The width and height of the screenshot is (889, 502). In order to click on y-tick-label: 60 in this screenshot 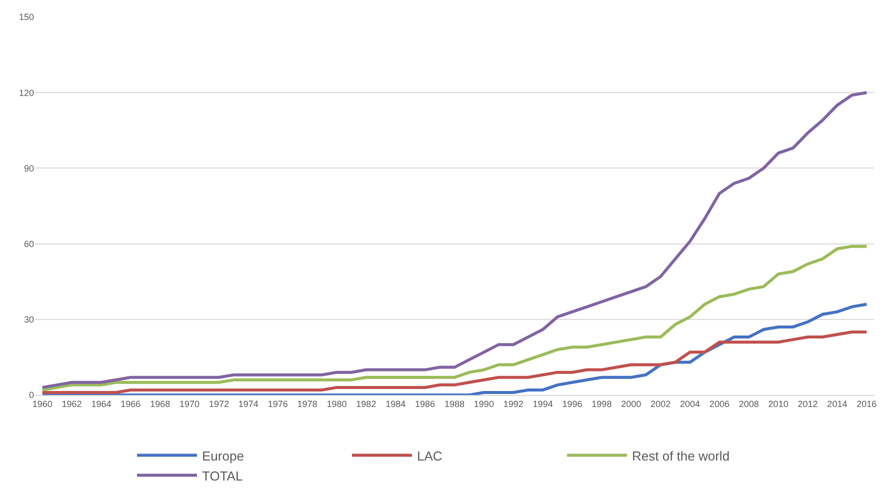, I will do `click(29, 243)`.